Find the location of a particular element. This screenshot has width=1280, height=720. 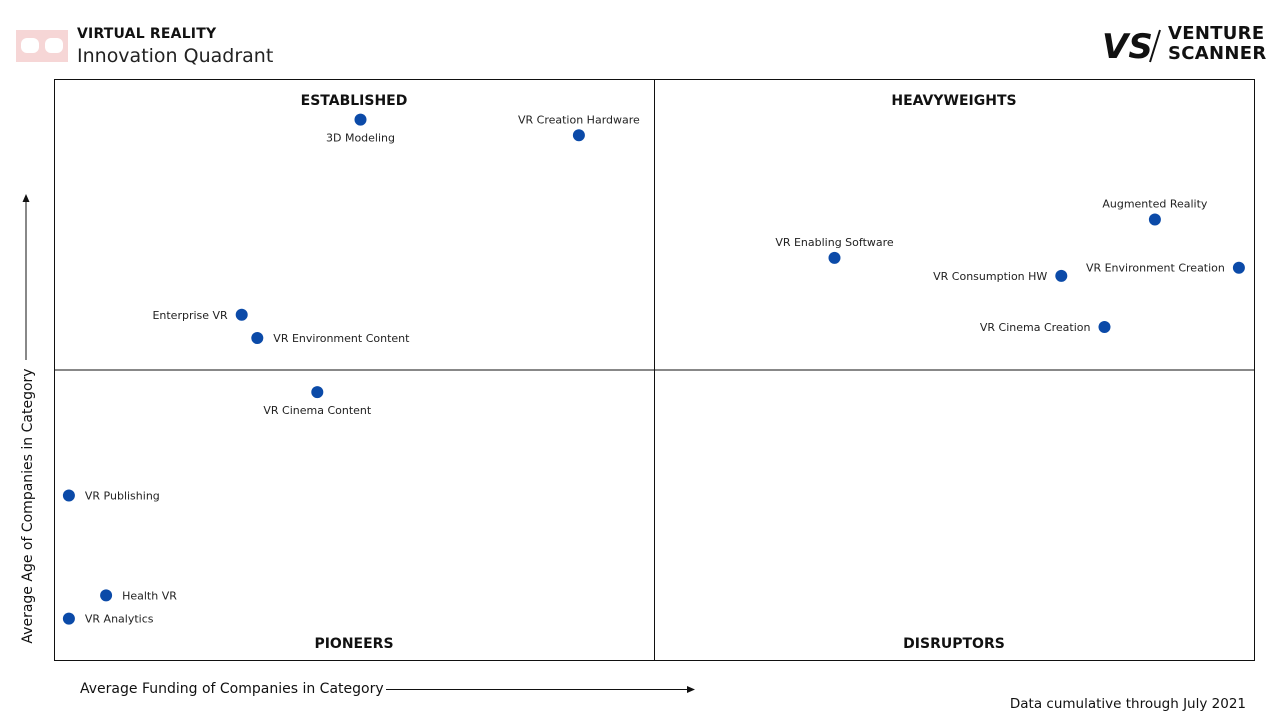

brand-line-1: VENTURE is located at coordinates (1216, 33).